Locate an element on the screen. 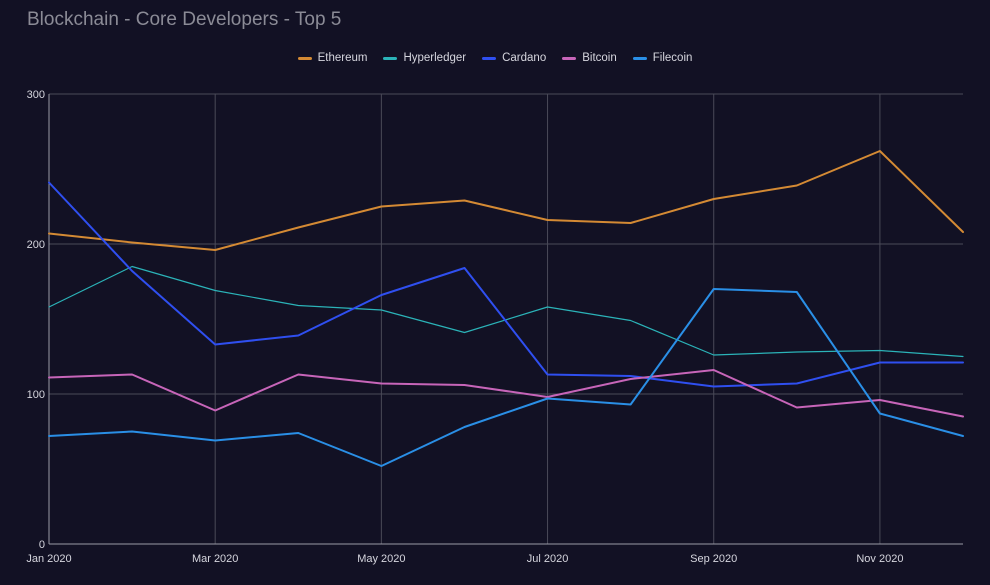 This screenshot has height=585, width=990. x-tick-label: Jan 2020 is located at coordinates (48, 559).